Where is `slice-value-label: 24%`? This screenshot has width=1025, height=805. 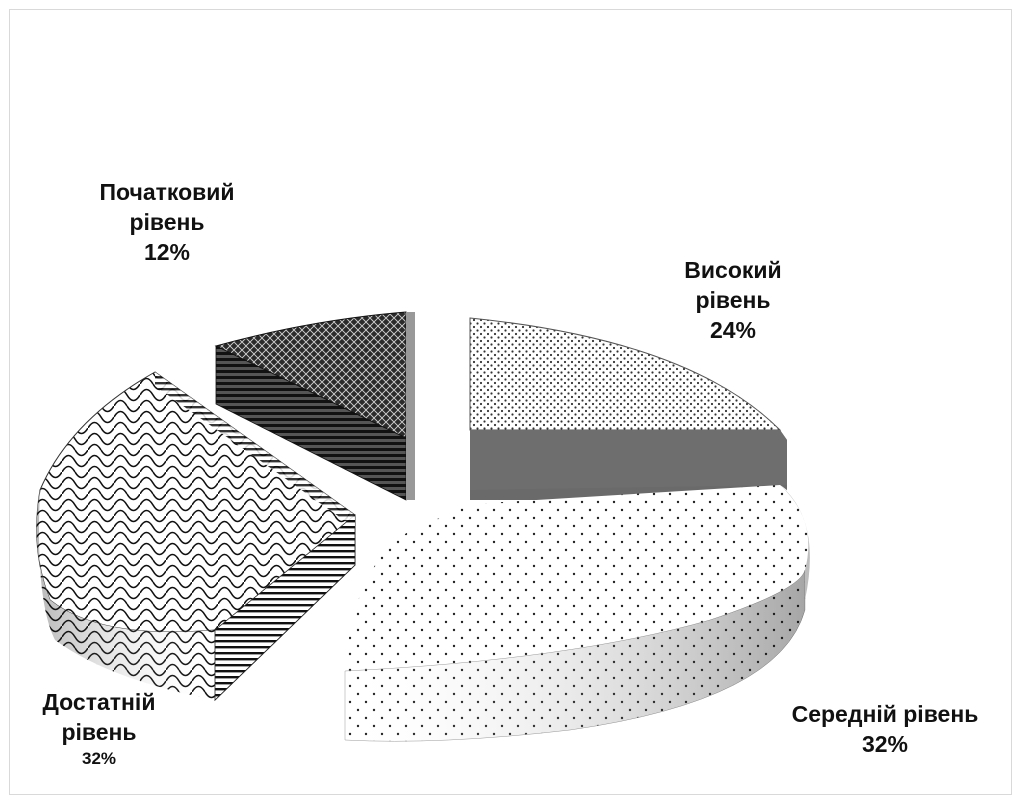
slice-value-label: 24% is located at coordinates (733, 331).